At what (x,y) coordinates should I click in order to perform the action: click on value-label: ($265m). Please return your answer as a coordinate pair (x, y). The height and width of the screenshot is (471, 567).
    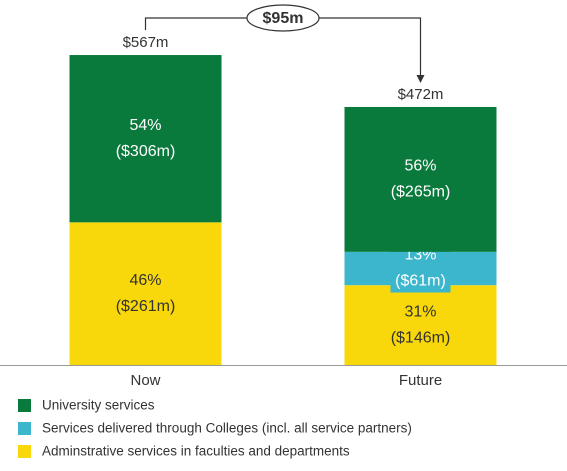
    Looking at the image, I should click on (421, 192).